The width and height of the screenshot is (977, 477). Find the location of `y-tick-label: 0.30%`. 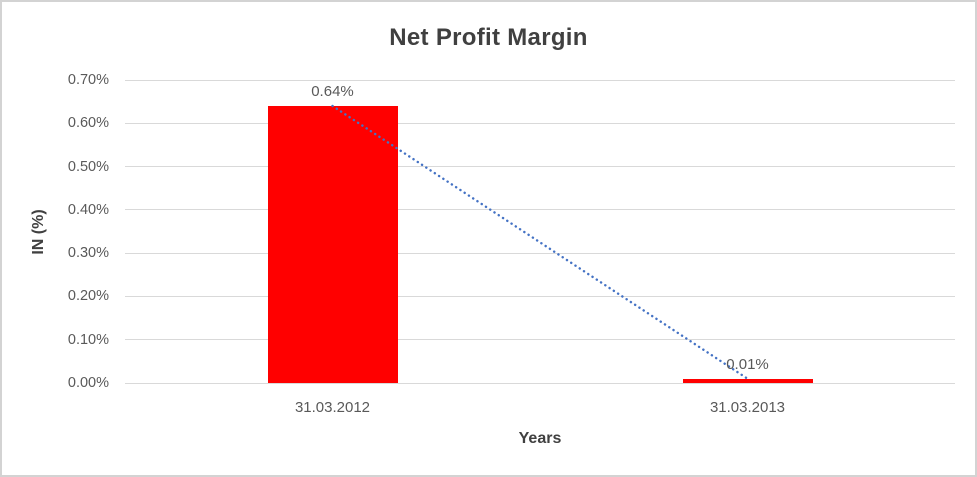

y-tick-label: 0.30% is located at coordinates (88, 253).